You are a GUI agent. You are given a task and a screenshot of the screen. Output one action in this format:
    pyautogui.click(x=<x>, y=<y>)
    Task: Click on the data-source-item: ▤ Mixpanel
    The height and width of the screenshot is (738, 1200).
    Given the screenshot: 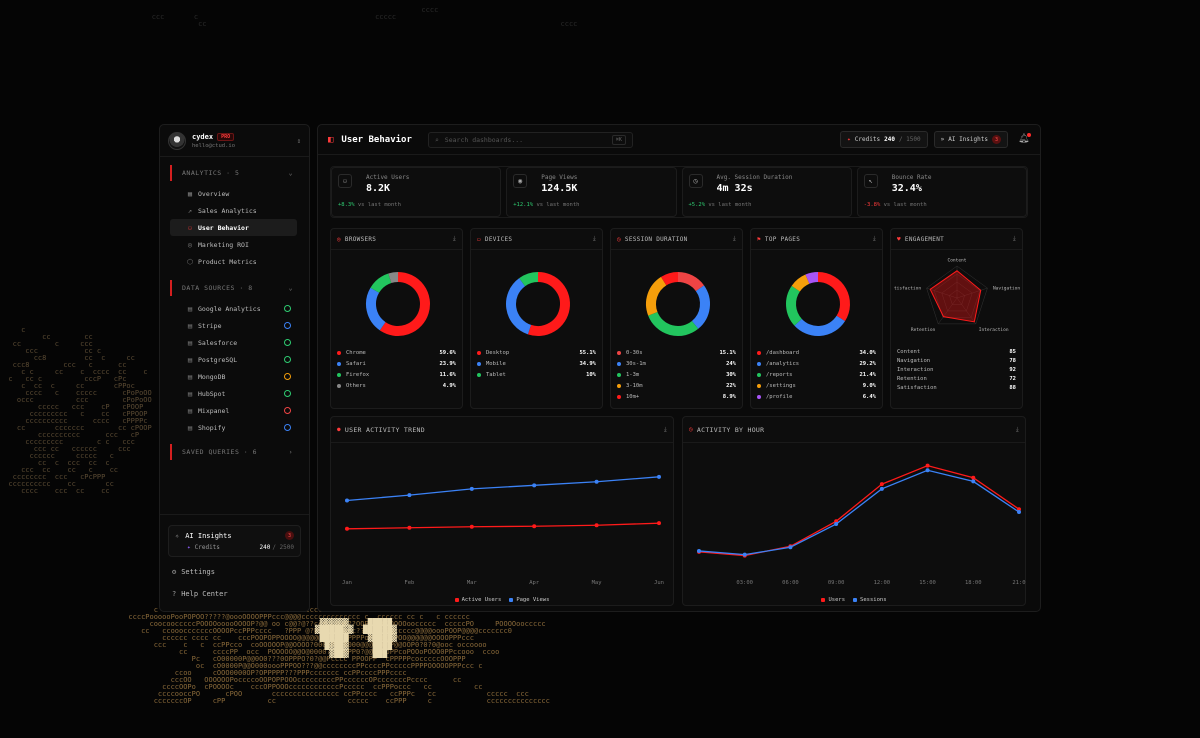 What is the action you would take?
    pyautogui.click(x=233, y=410)
    